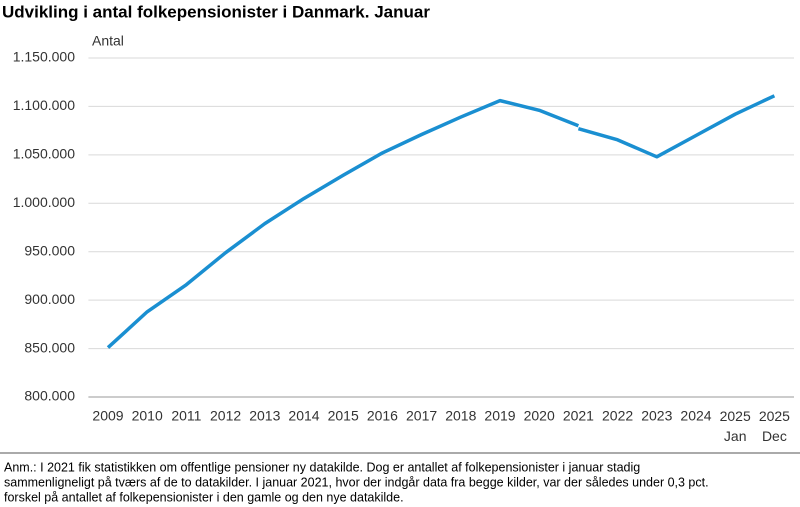  I want to click on y-tick-label: 950.000, so click(49, 250).